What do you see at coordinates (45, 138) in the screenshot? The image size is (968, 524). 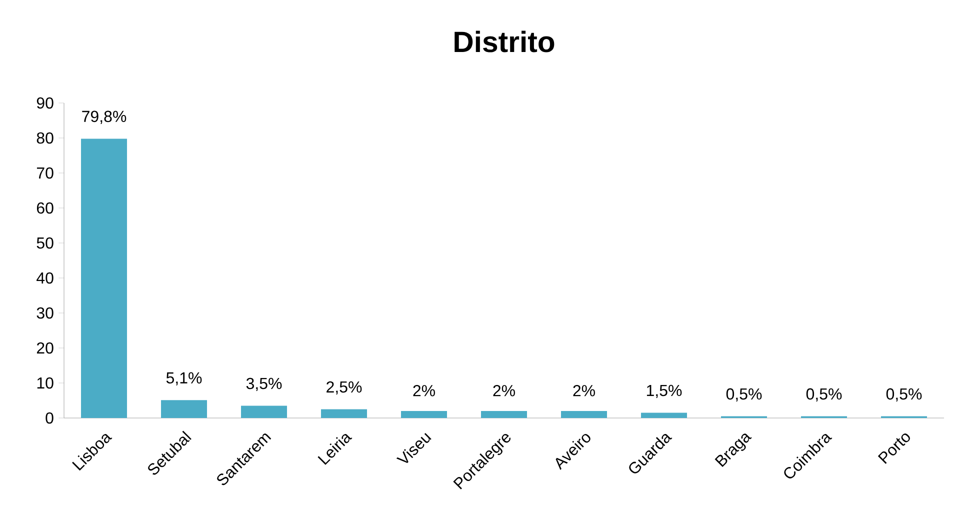 I see `y-tick-label: 80` at bounding box center [45, 138].